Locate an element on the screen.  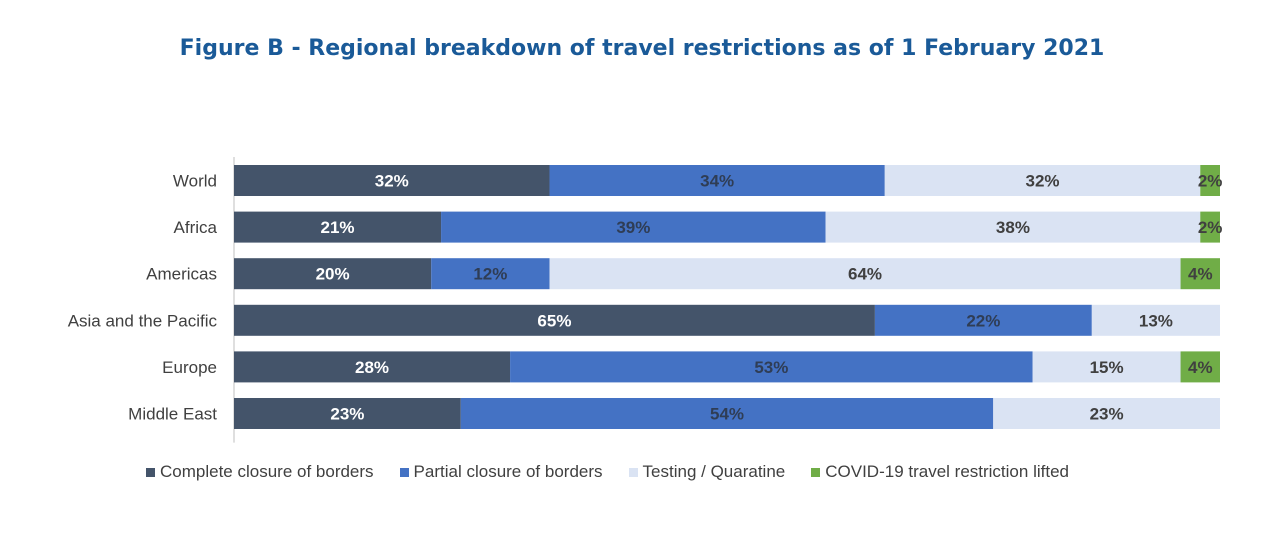
legend-label: Partial closure of borders is located at coordinates (508, 471).